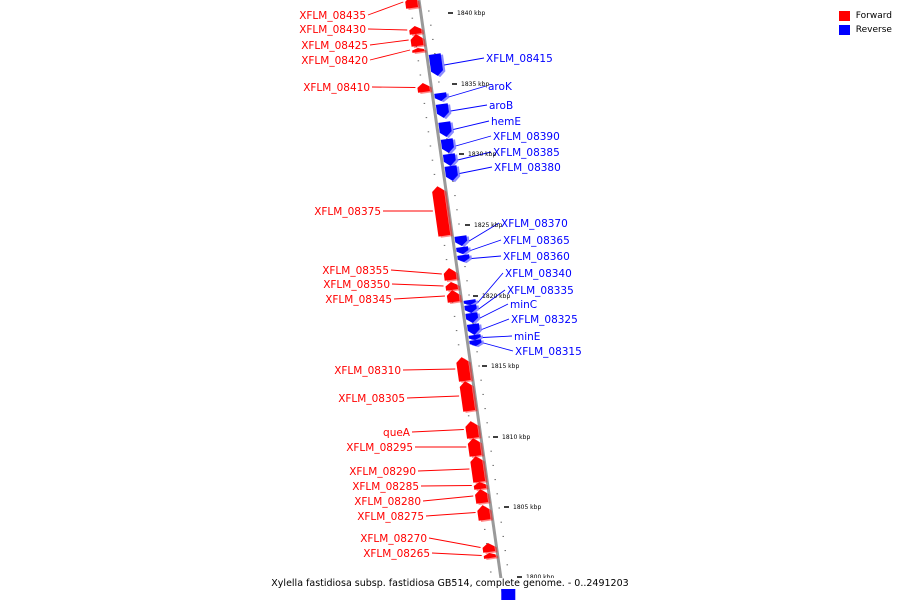 The width and height of the screenshot is (900, 600). Describe the element at coordinates (367, 371) in the screenshot. I see `gene-label: XFLM_08310` at that location.